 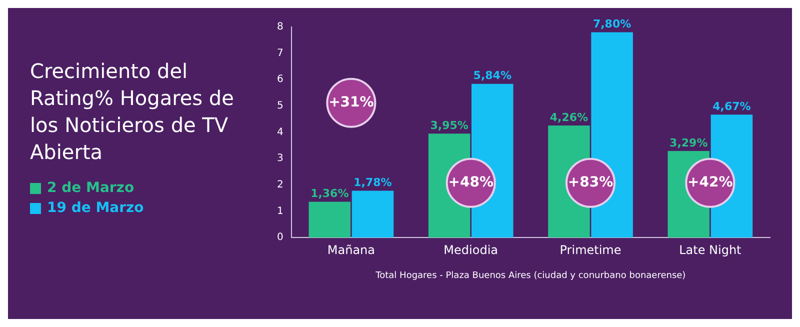 What do you see at coordinates (591, 249) in the screenshot?
I see `x-tick-label: Primetime` at bounding box center [591, 249].